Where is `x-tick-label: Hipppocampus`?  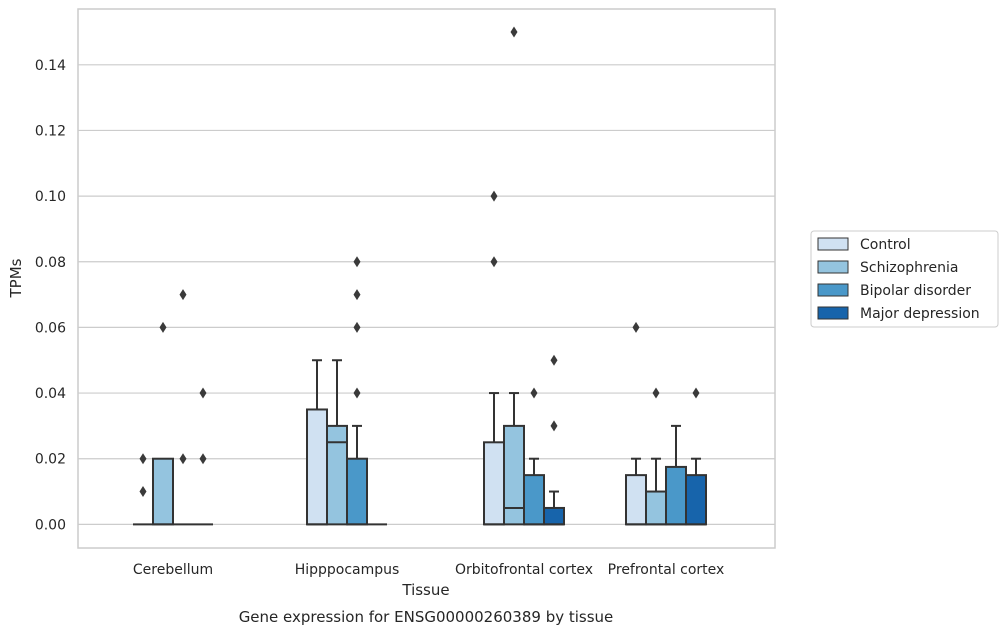 x-tick-label: Hipppocampus is located at coordinates (347, 570).